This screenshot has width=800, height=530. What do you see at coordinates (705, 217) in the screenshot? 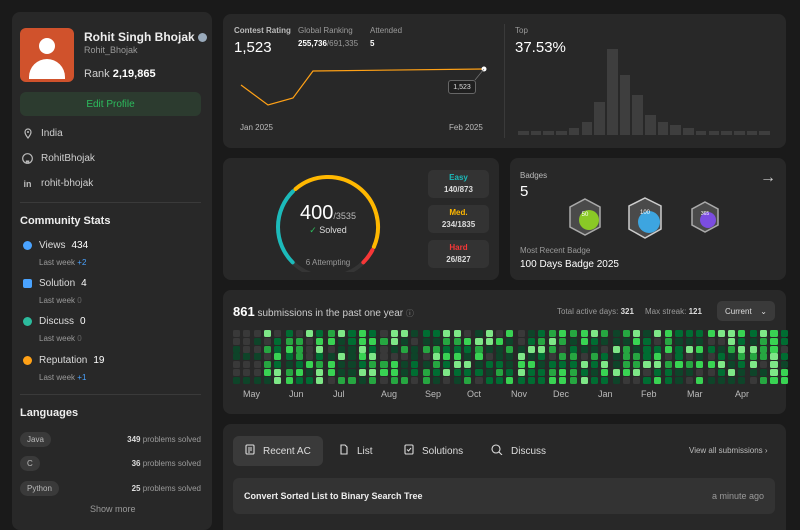
I see `badge-365-days-icon: 365` at bounding box center [705, 217].